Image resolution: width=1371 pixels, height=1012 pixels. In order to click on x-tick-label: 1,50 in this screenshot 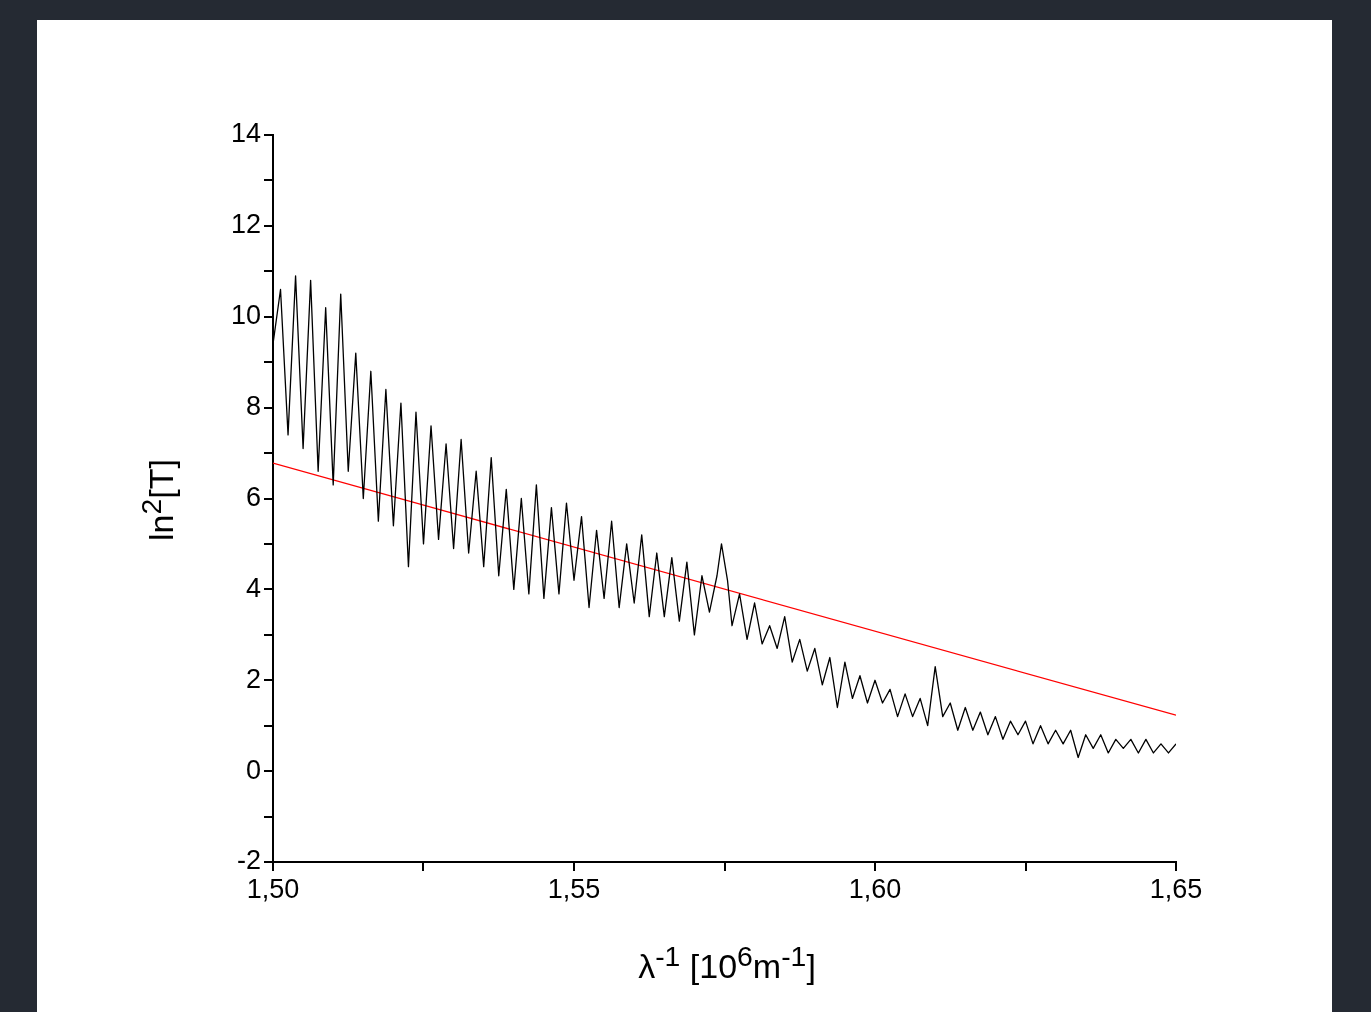, I will do `click(273, 888)`.